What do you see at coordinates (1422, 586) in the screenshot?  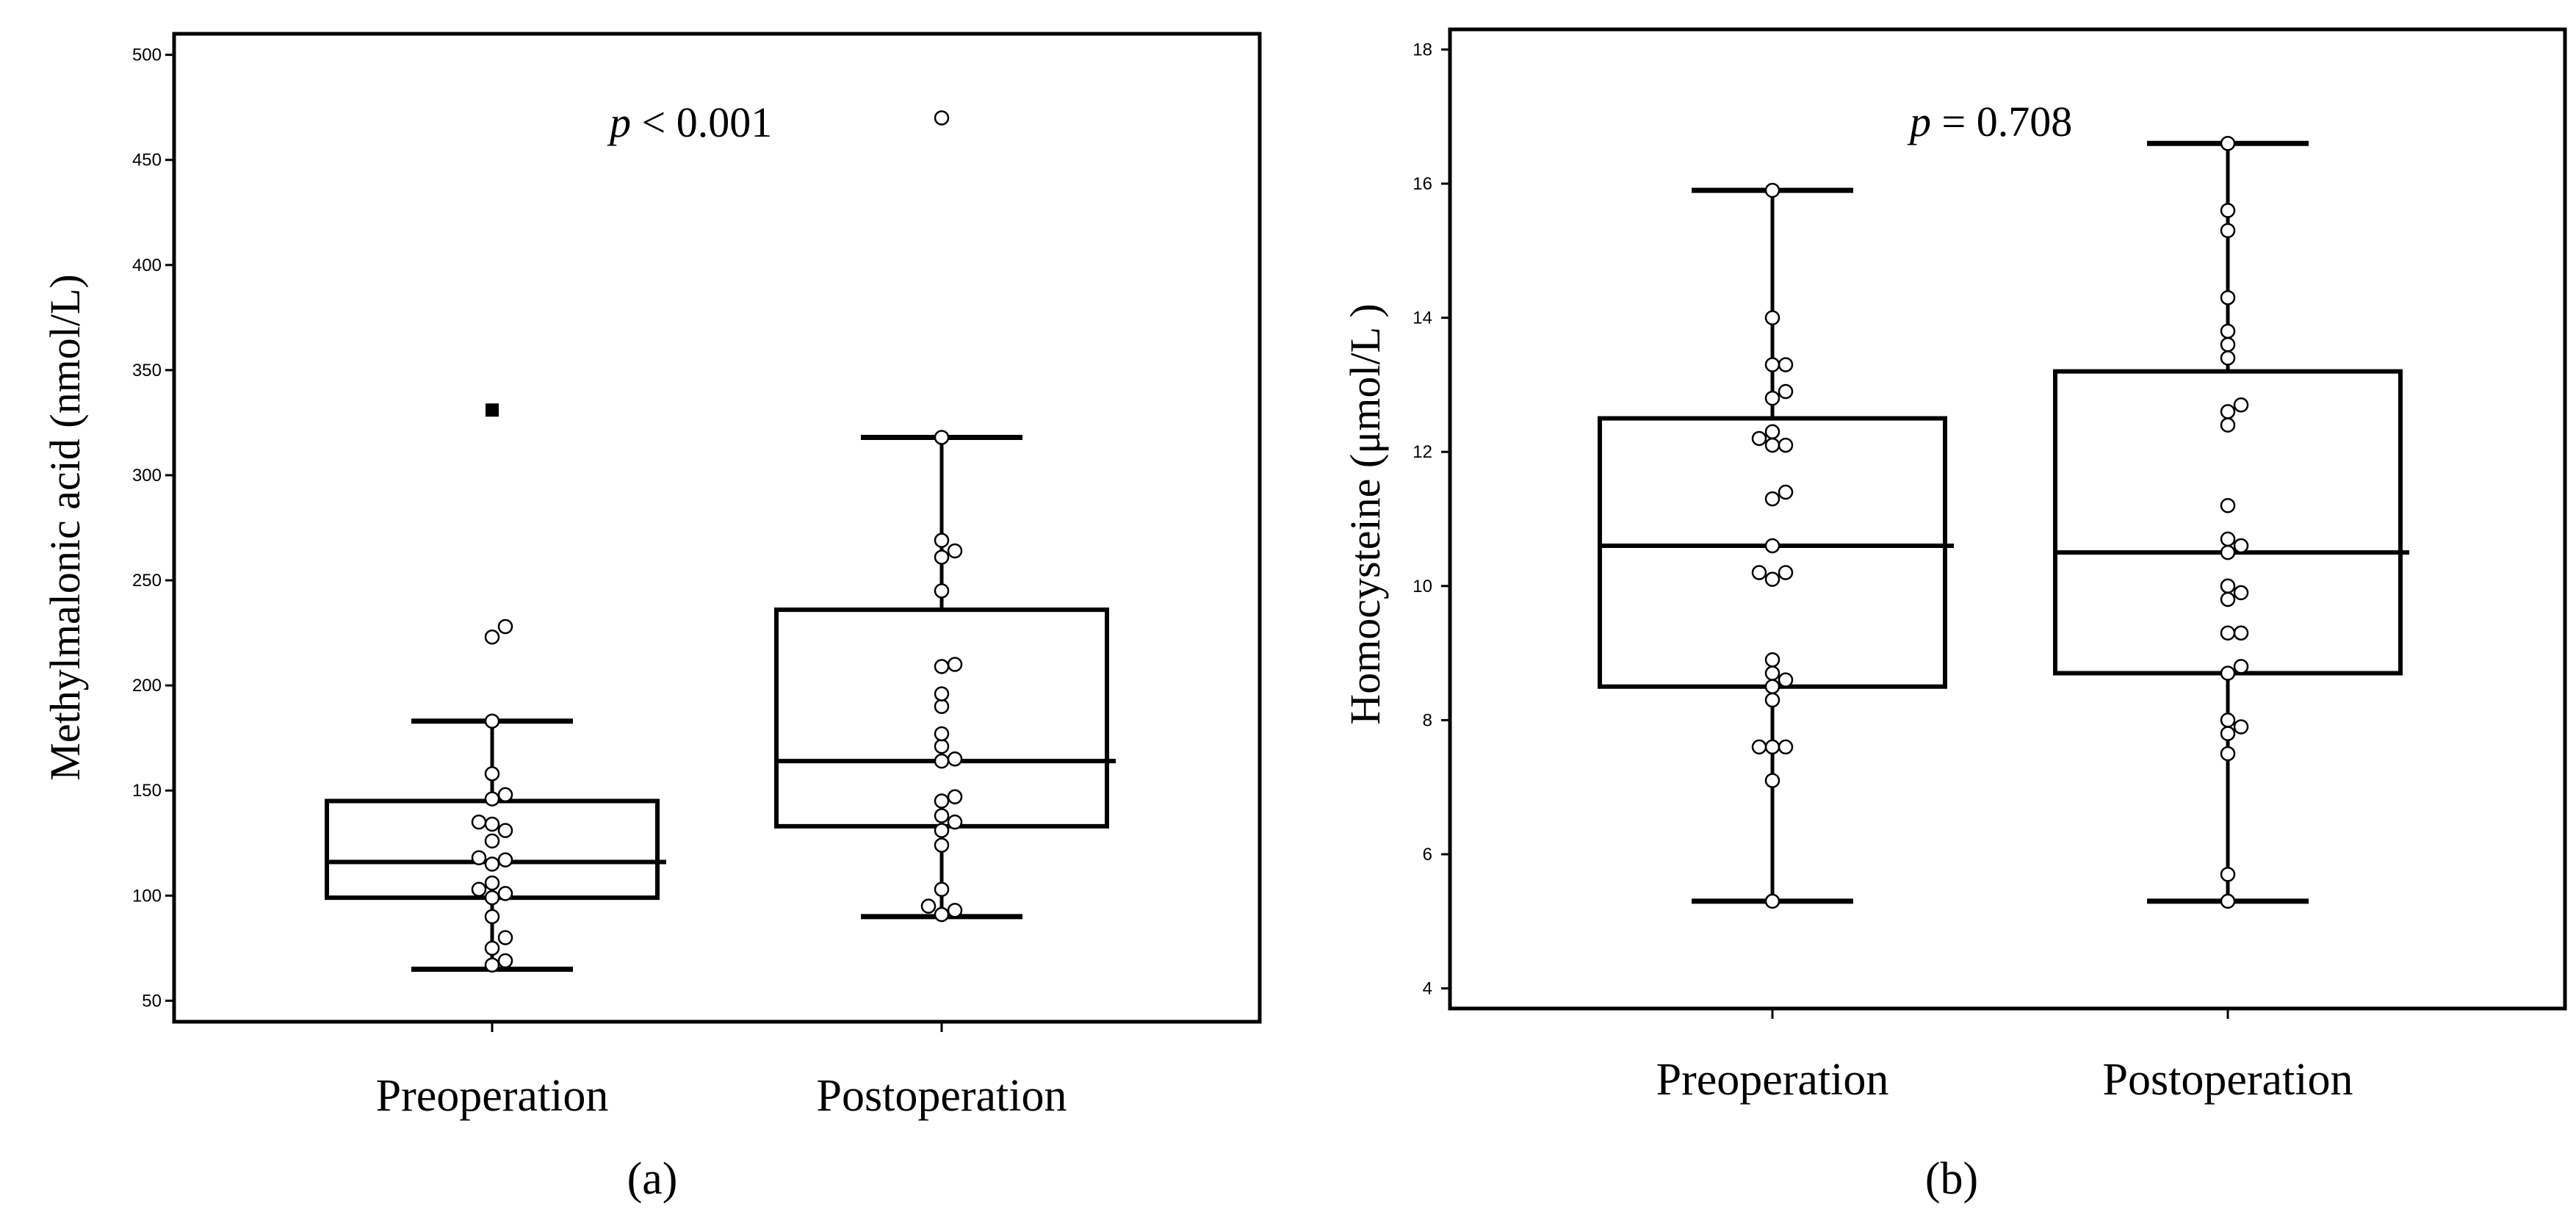 I see `y-tick-label: 10` at bounding box center [1422, 586].